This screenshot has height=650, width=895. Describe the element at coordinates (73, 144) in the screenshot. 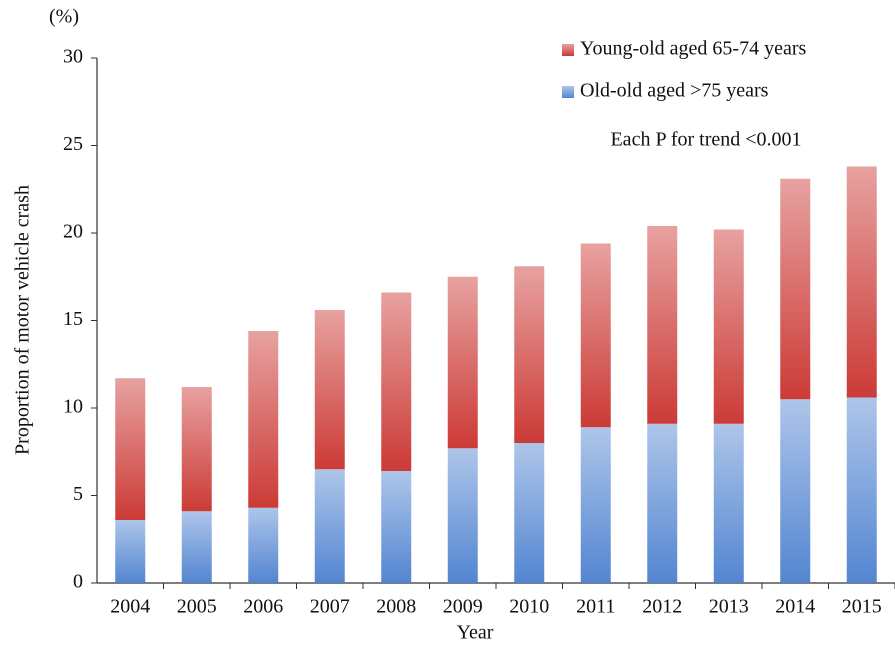

I see `y-tick-label: 25` at that location.